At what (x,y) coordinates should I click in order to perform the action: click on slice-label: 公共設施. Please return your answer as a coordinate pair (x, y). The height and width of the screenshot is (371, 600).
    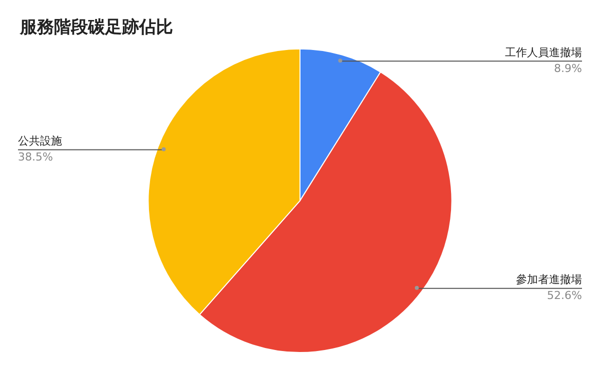
    Looking at the image, I should click on (40, 141).